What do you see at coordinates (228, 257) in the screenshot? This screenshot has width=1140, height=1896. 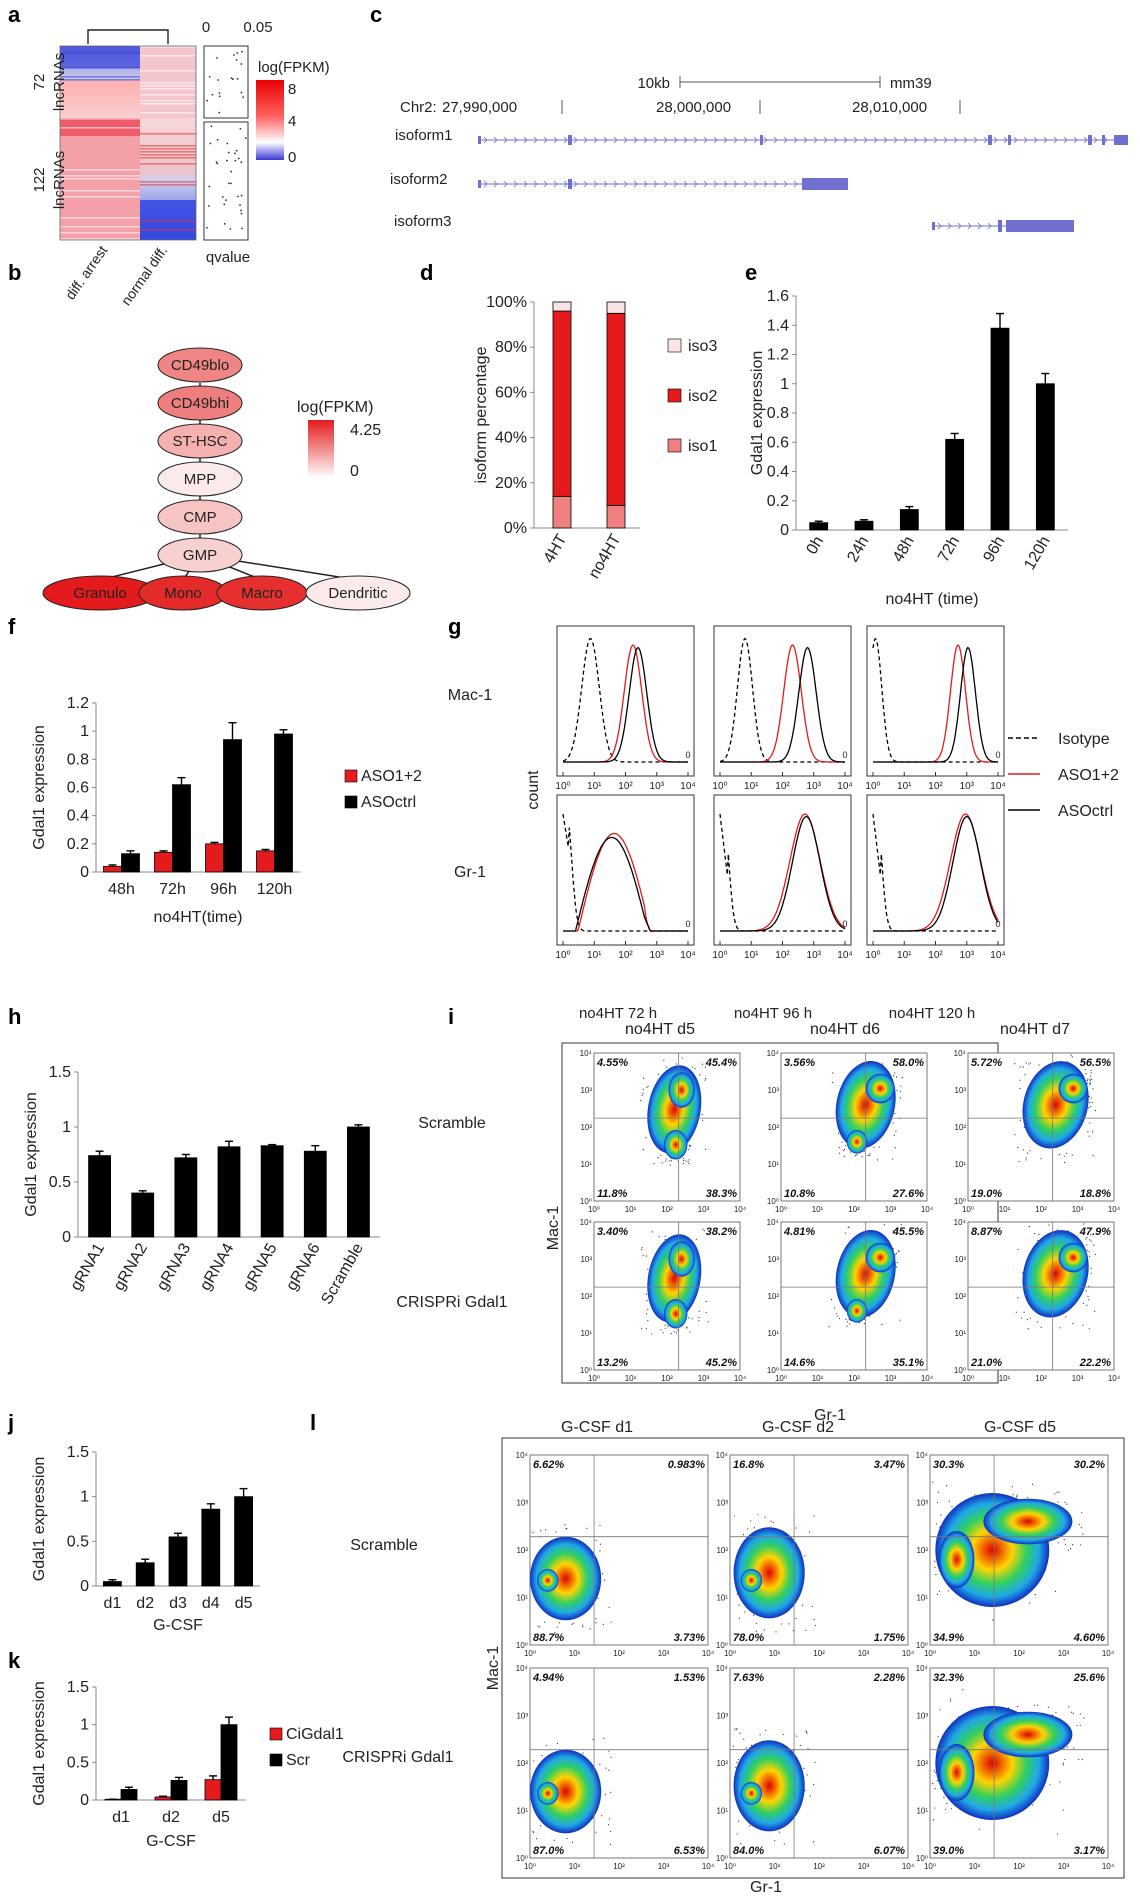 I see `qvalue-axis-label: qvalue` at bounding box center [228, 257].